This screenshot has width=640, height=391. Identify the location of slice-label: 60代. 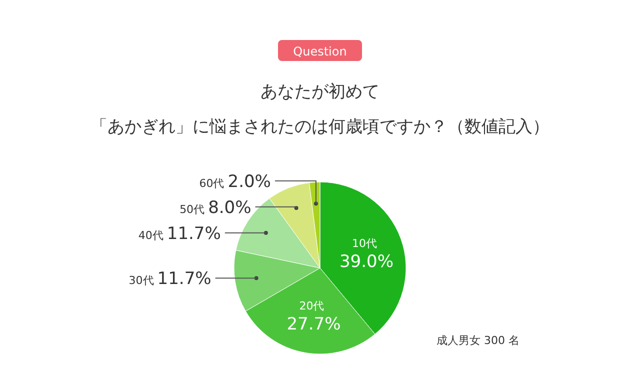
(213, 183).